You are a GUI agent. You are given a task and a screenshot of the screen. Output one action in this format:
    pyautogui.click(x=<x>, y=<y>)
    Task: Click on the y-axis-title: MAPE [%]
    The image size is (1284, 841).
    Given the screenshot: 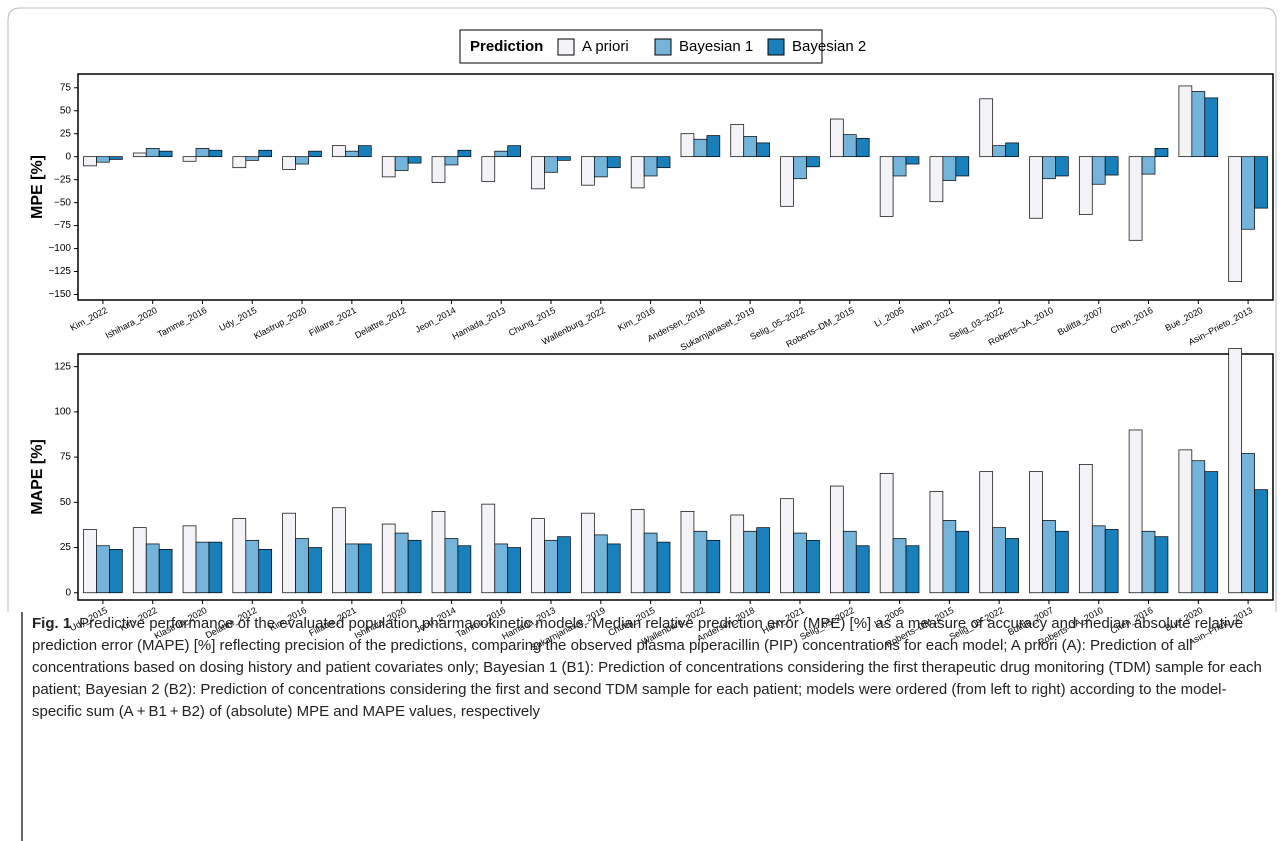 What is the action you would take?
    pyautogui.click(x=37, y=477)
    